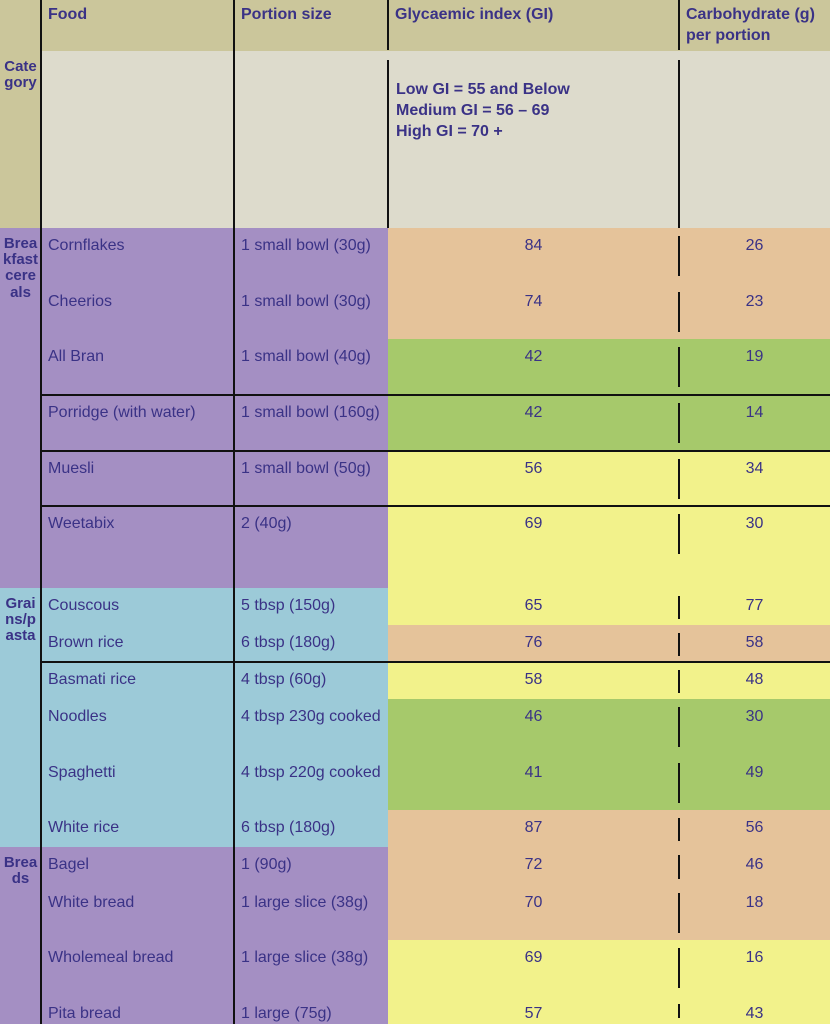 This screenshot has width=830, height=1024. Describe the element at coordinates (533, 311) in the screenshot. I see `gi-value: 74` at that location.